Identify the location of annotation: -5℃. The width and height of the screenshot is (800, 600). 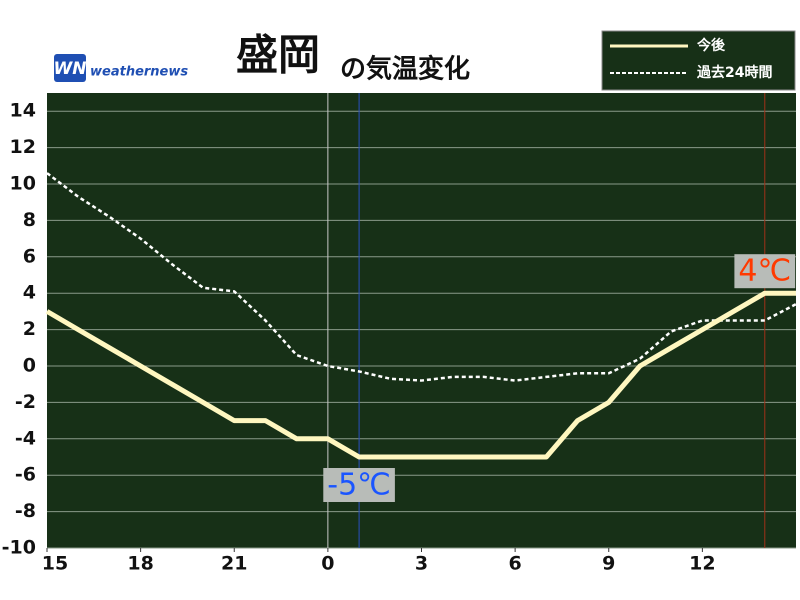
(359, 485).